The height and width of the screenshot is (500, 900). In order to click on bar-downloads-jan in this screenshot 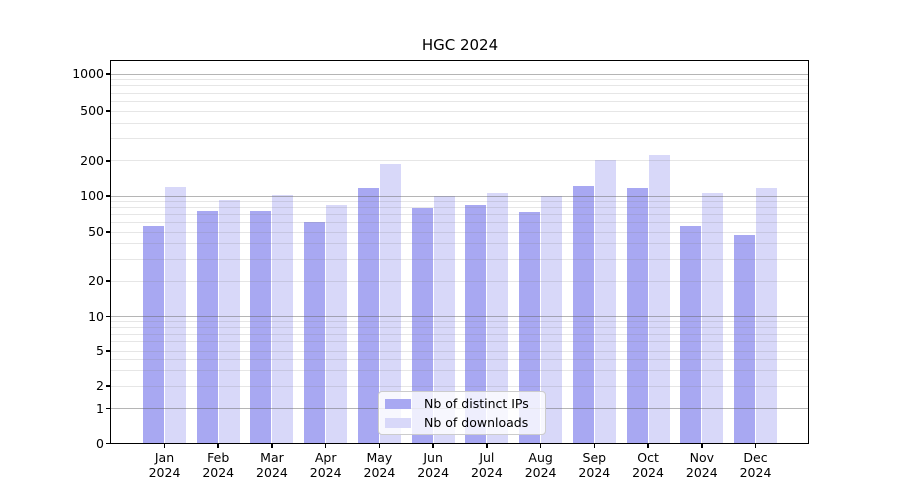, I will do `click(175, 314)`.